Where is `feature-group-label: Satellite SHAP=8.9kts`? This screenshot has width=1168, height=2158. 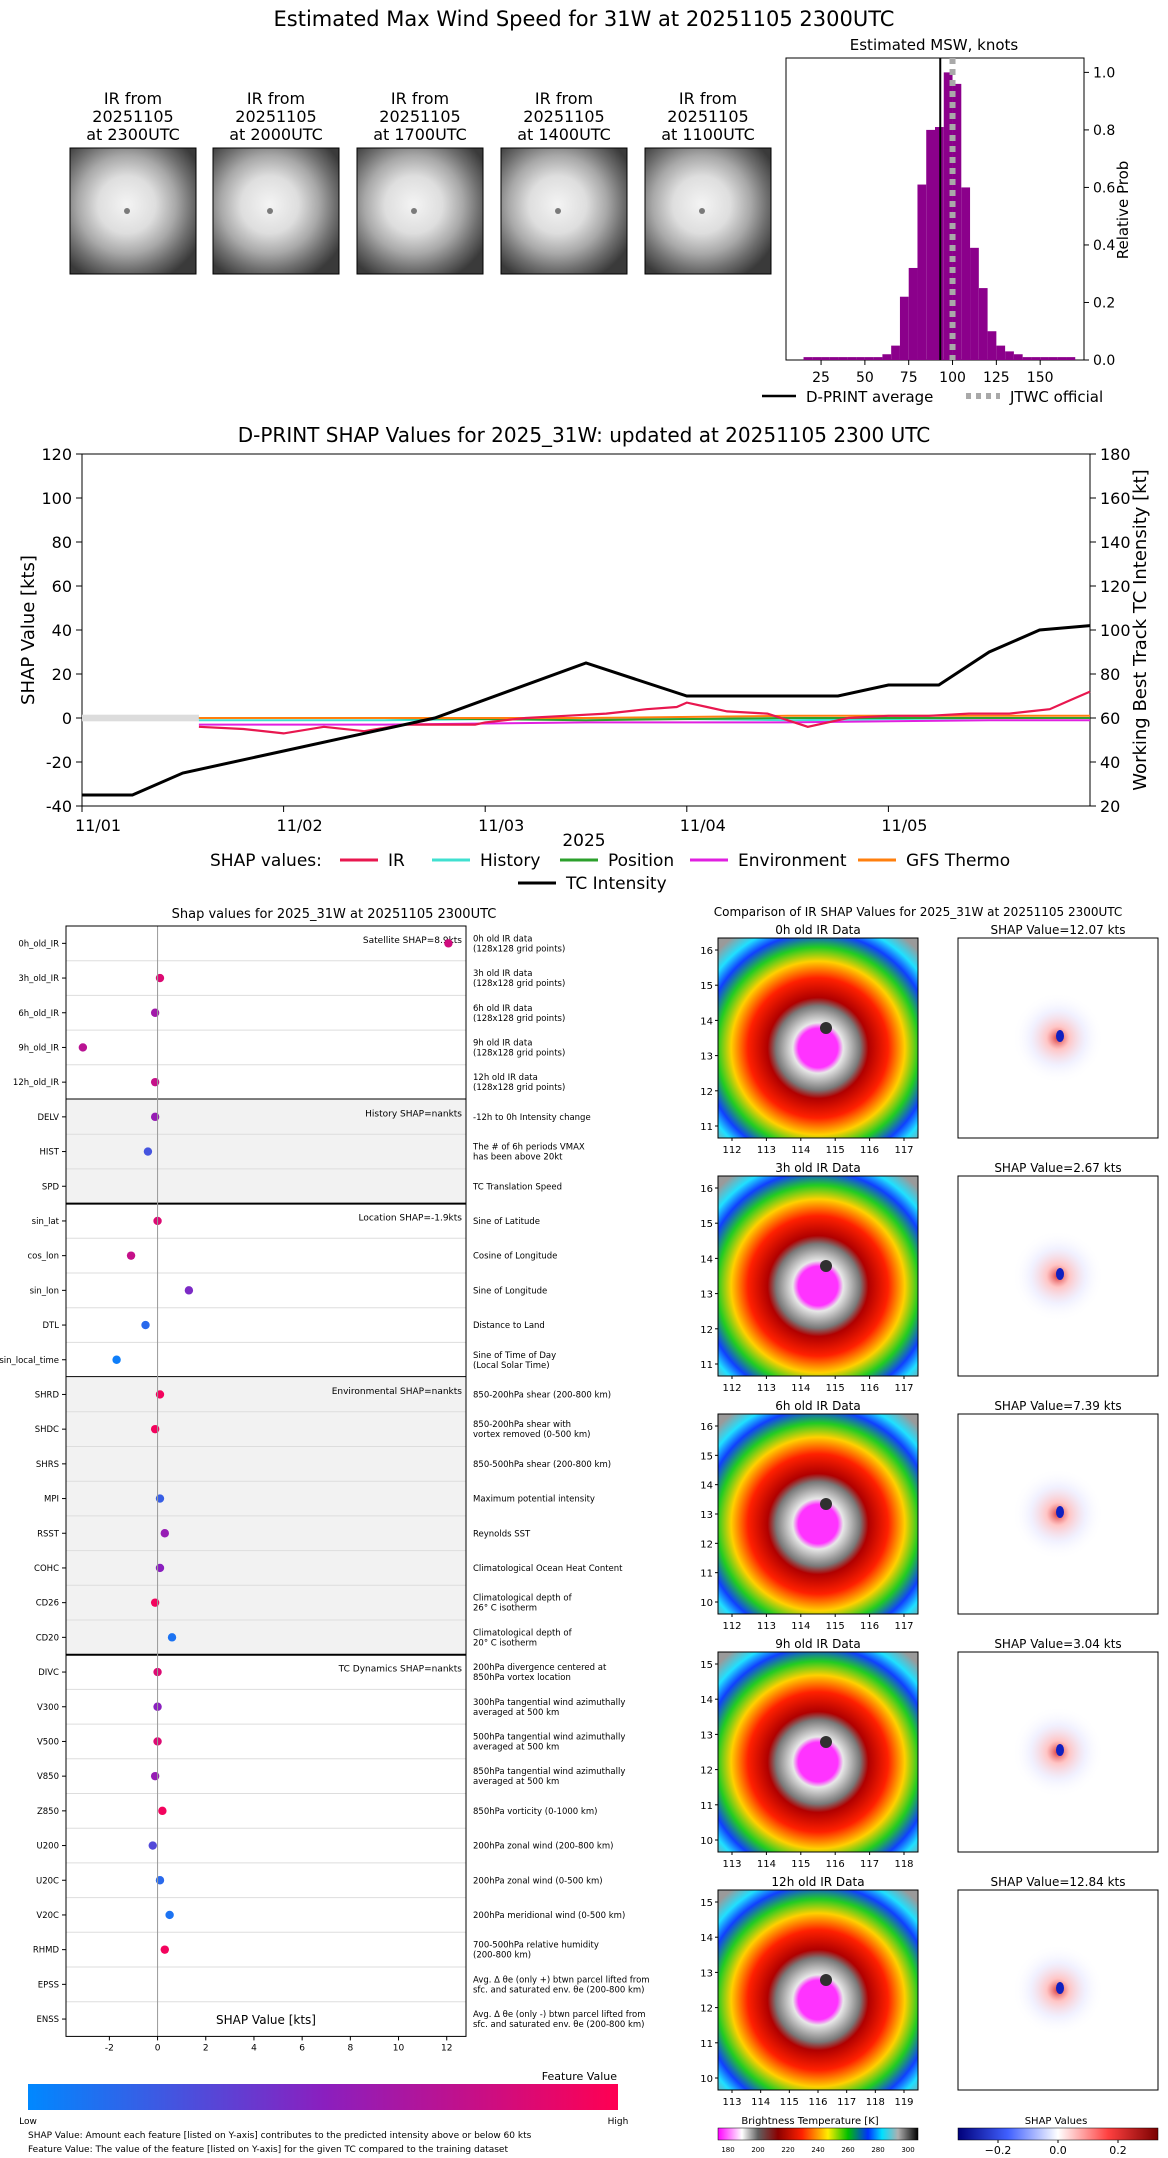
feature-group-label: Satellite SHAP=8.9kts is located at coordinates (412, 941).